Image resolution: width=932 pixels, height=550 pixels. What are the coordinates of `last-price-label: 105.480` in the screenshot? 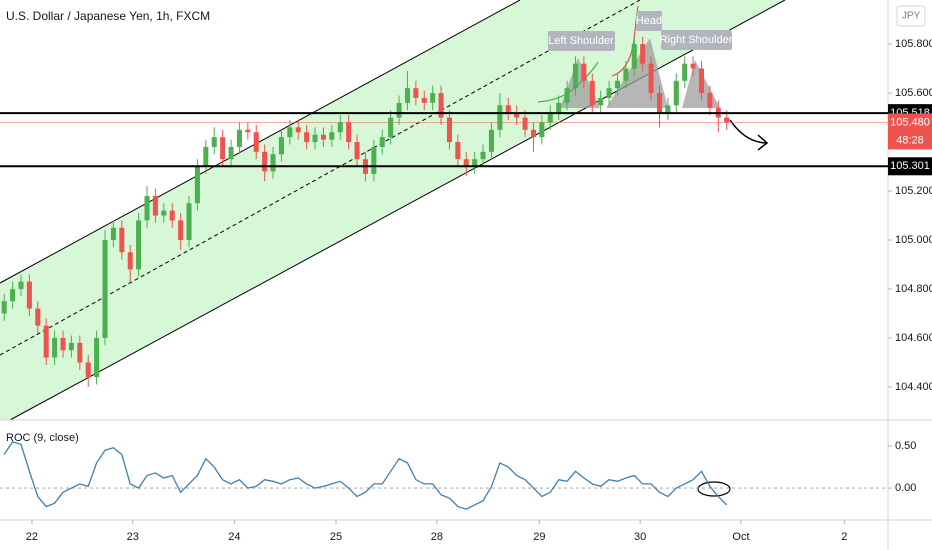 It's located at (910, 122).